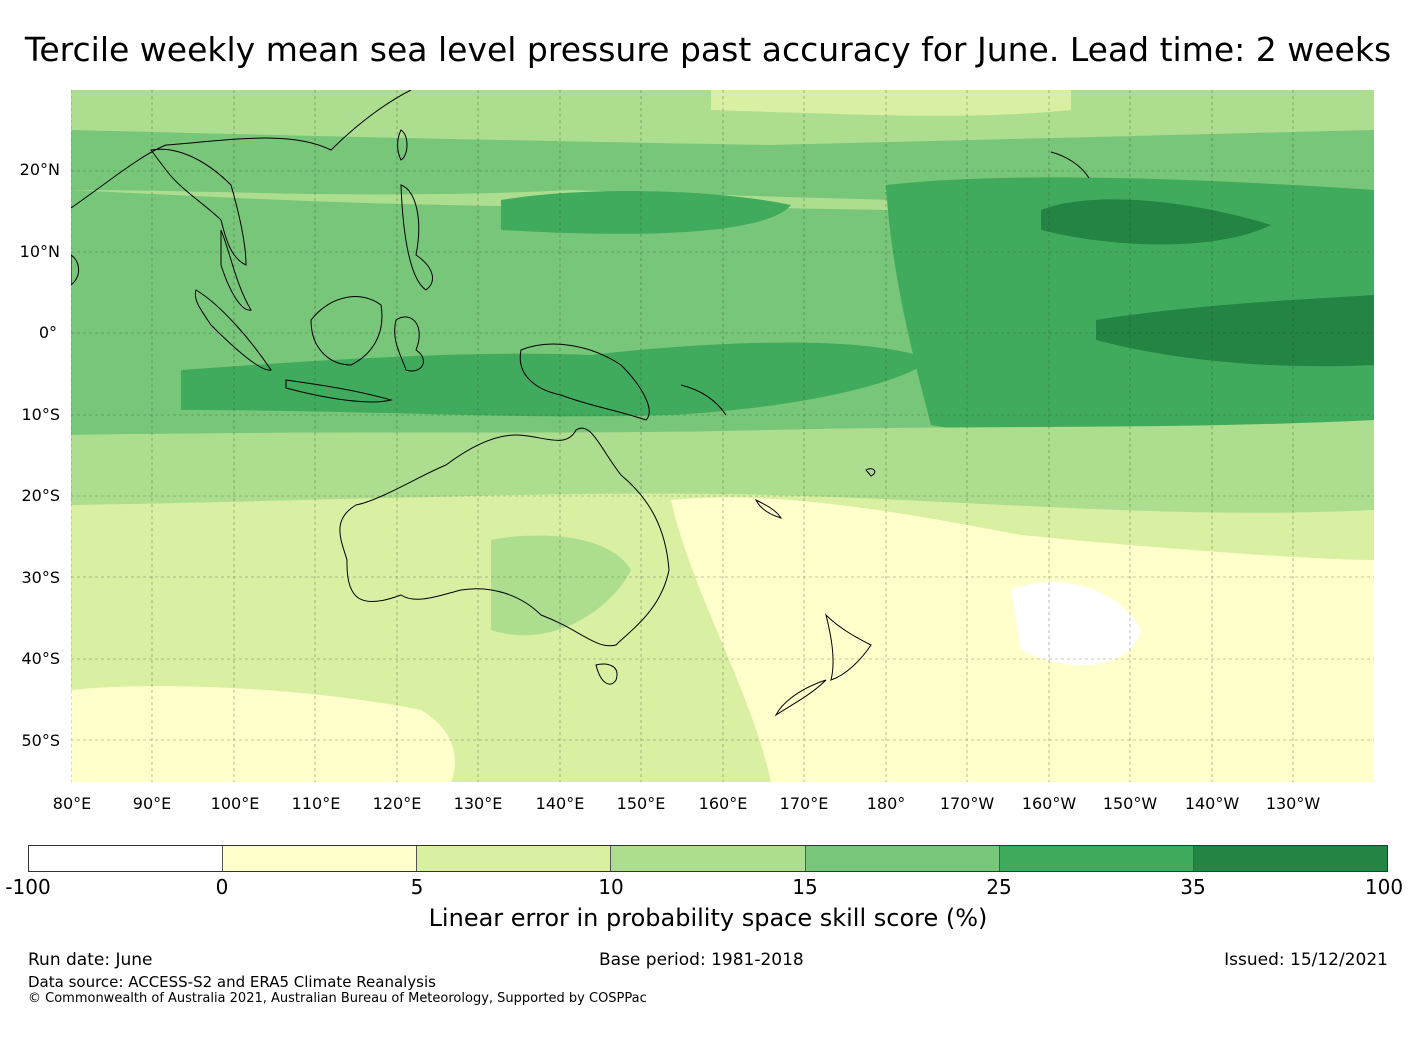  What do you see at coordinates (40, 577) in the screenshot?
I see `lat-label-30s: 30°S` at bounding box center [40, 577].